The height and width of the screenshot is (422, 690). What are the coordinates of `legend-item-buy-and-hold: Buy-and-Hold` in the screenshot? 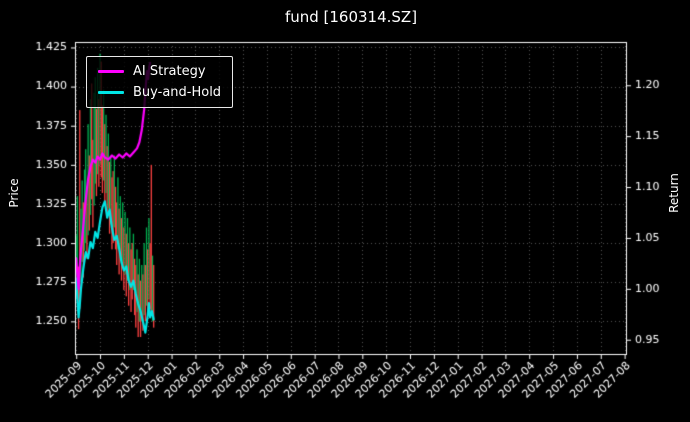 It's located at (159, 92).